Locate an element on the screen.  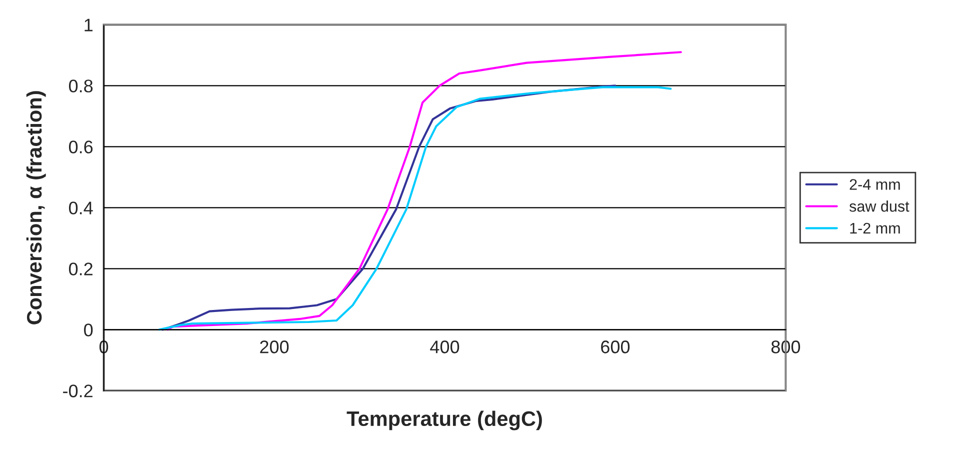
x-axis-title: Temperature (degC) is located at coordinates (444, 420).